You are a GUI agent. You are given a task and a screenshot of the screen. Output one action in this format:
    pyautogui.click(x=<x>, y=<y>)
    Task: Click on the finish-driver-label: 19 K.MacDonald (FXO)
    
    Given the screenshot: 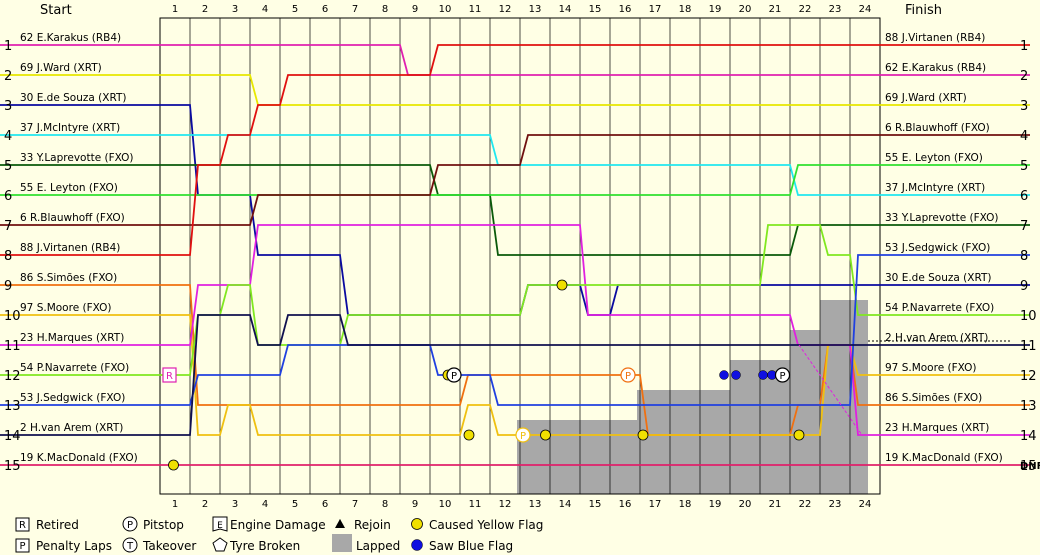 What is the action you would take?
    pyautogui.click(x=944, y=458)
    